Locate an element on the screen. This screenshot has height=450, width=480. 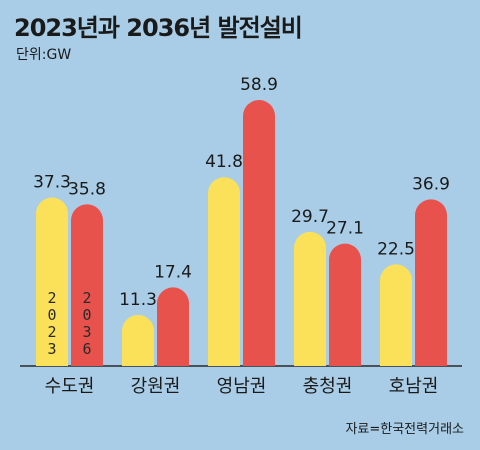
category-label-영남권: 영남권 is located at coordinates (242, 386).